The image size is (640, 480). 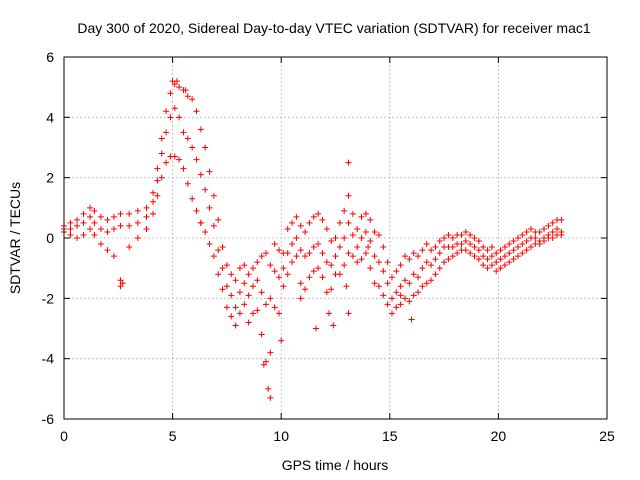 I want to click on y-tick-label: 2, so click(x=50, y=178).